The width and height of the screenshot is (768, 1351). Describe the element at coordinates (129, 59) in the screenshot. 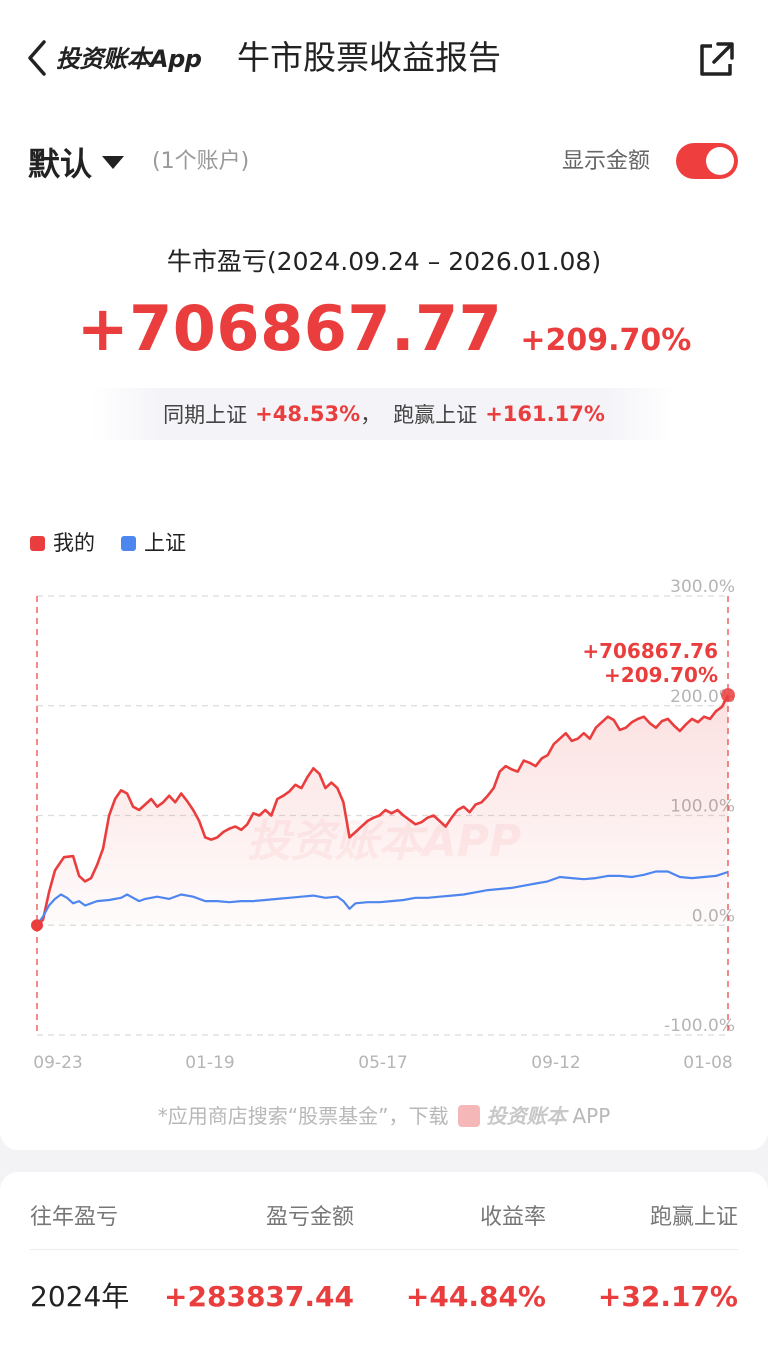

I see `brand-label: 投资账本App` at that location.